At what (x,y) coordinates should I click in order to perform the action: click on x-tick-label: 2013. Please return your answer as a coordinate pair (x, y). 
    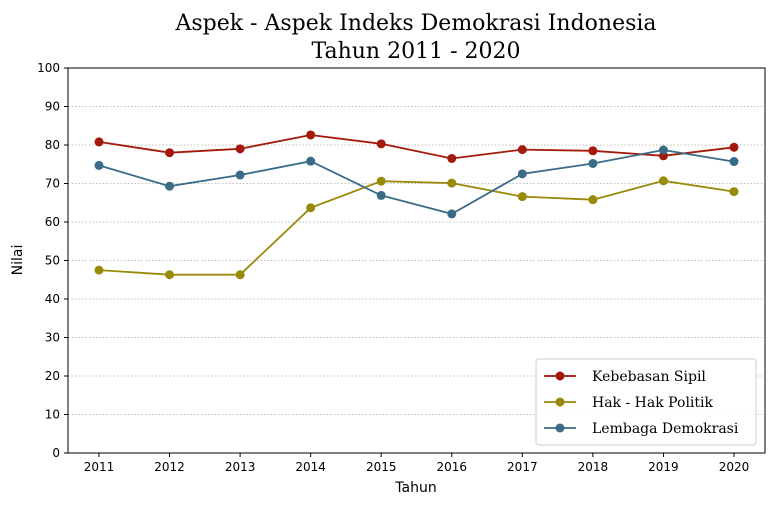
    Looking at the image, I should click on (240, 467).